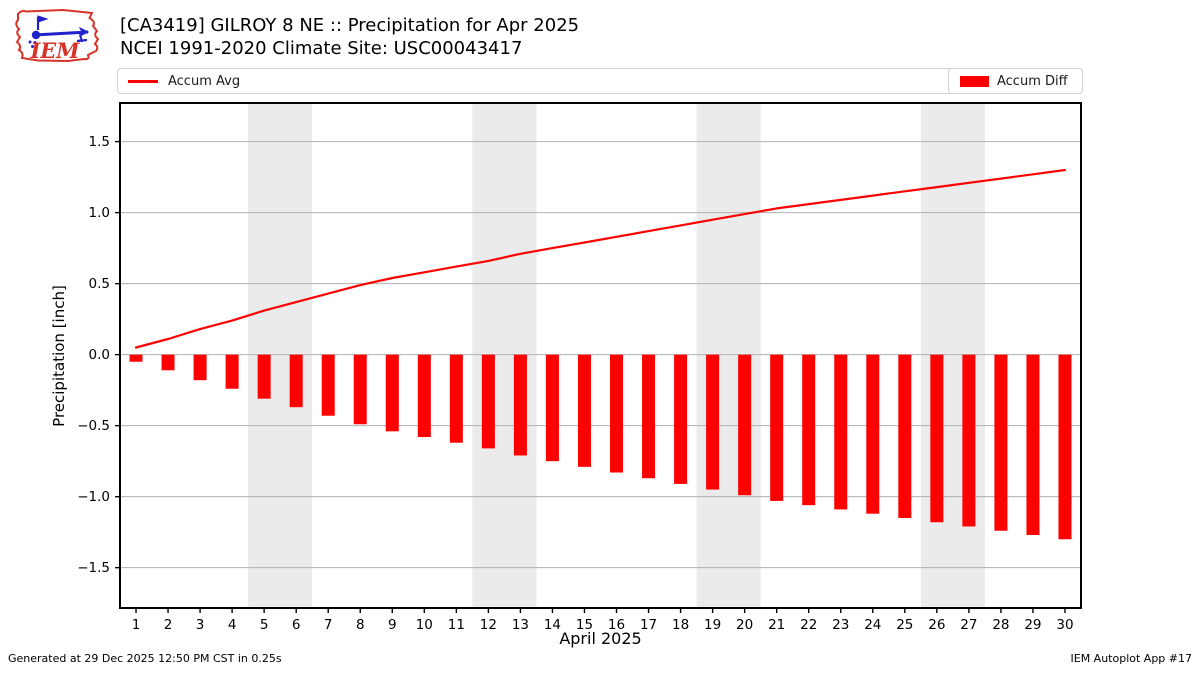 This screenshot has width=1200, height=675. I want to click on x-tick-label: 27, so click(968, 625).